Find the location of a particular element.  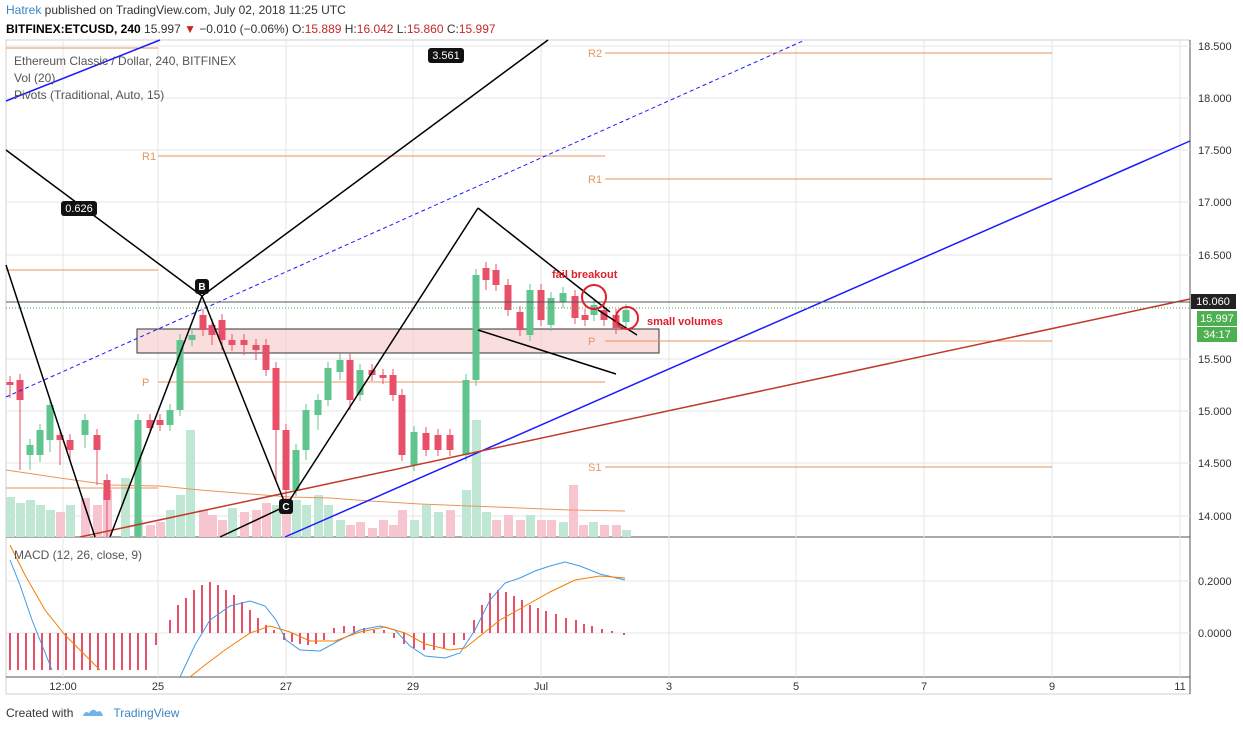

legend-title: Ethereum Classic / Dollar, 240, BITFINEX is located at coordinates (125, 61).